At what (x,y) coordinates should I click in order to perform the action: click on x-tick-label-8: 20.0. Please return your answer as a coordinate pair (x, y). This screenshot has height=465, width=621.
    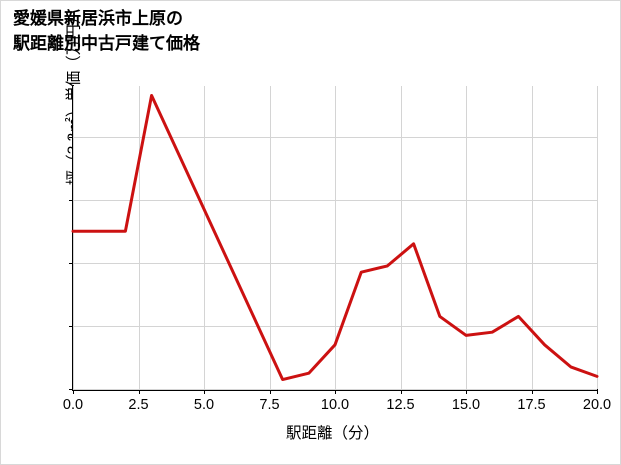
    Looking at the image, I should click on (597, 405).